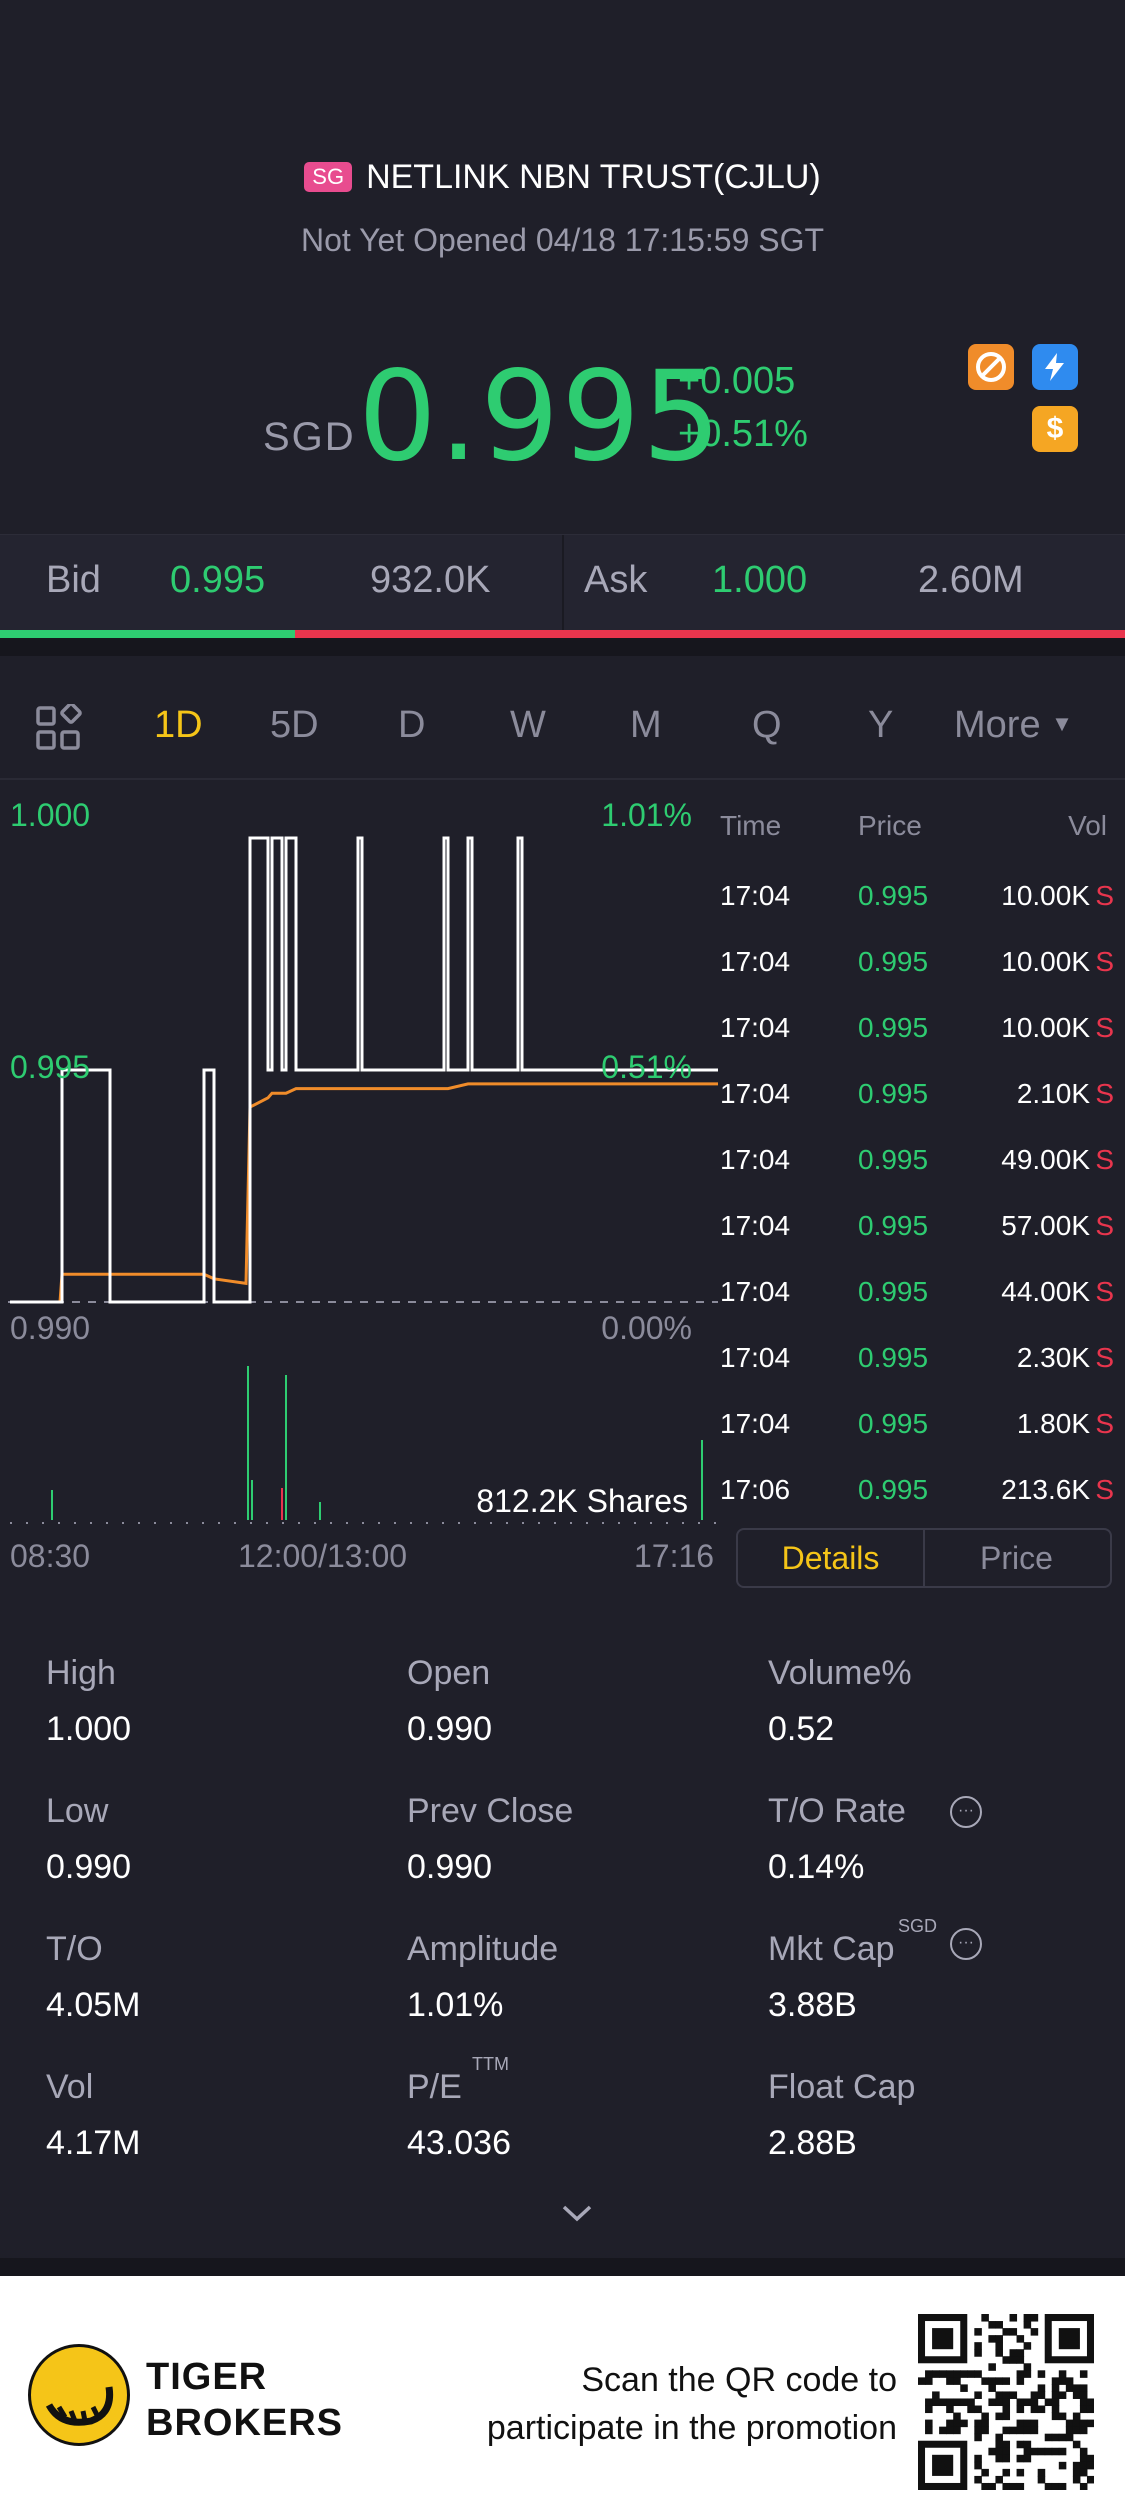 This screenshot has height=2516, width=1125. What do you see at coordinates (918, 1926) in the screenshot?
I see `market-cap-currency: SGD` at bounding box center [918, 1926].